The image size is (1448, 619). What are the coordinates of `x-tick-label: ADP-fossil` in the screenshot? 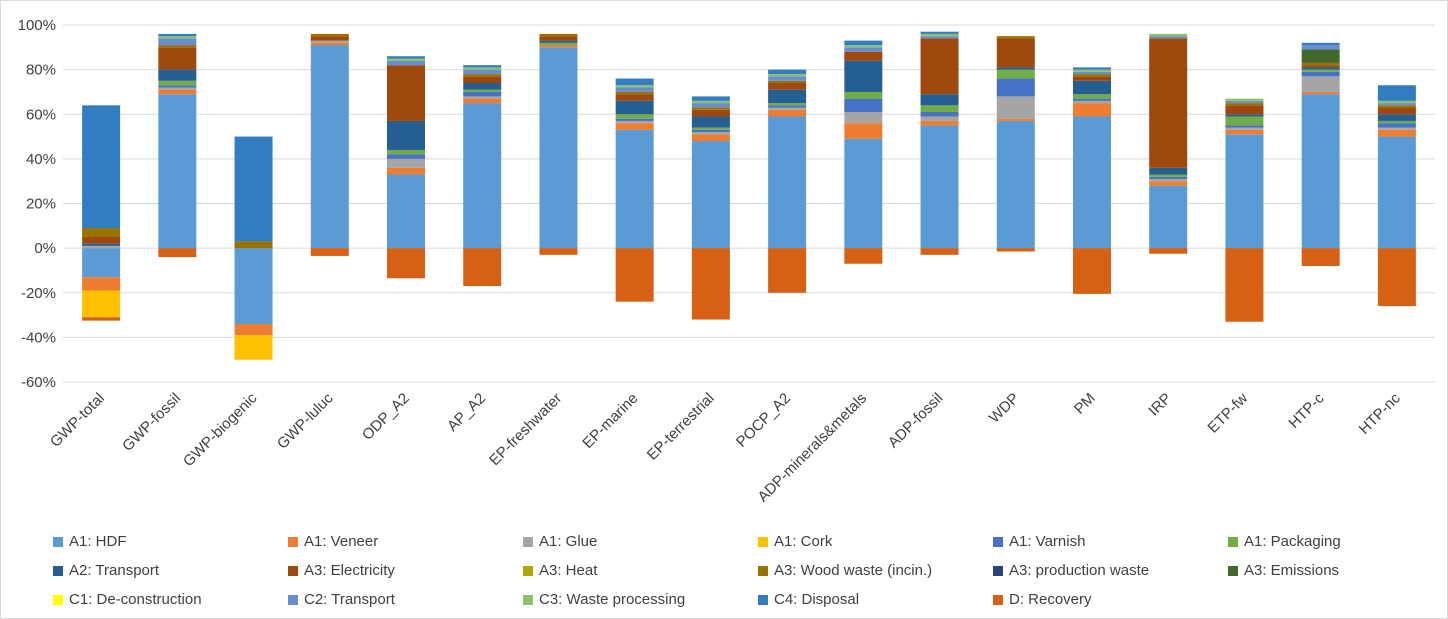 It's located at (916, 421).